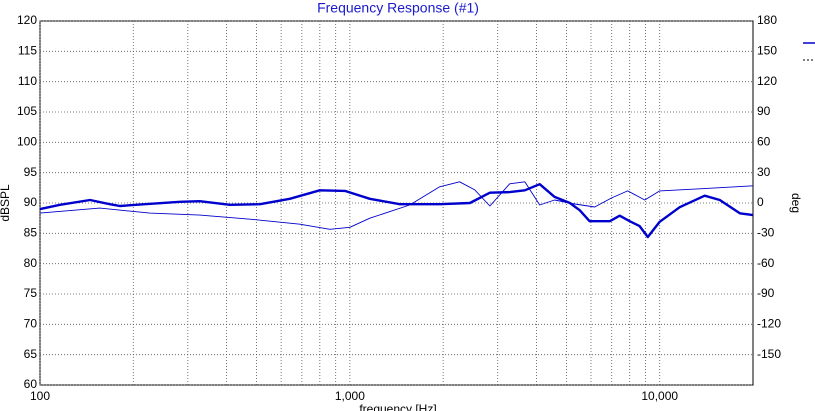  What do you see at coordinates (764, 172) in the screenshot?
I see `y2-tick-label: 30` at bounding box center [764, 172].